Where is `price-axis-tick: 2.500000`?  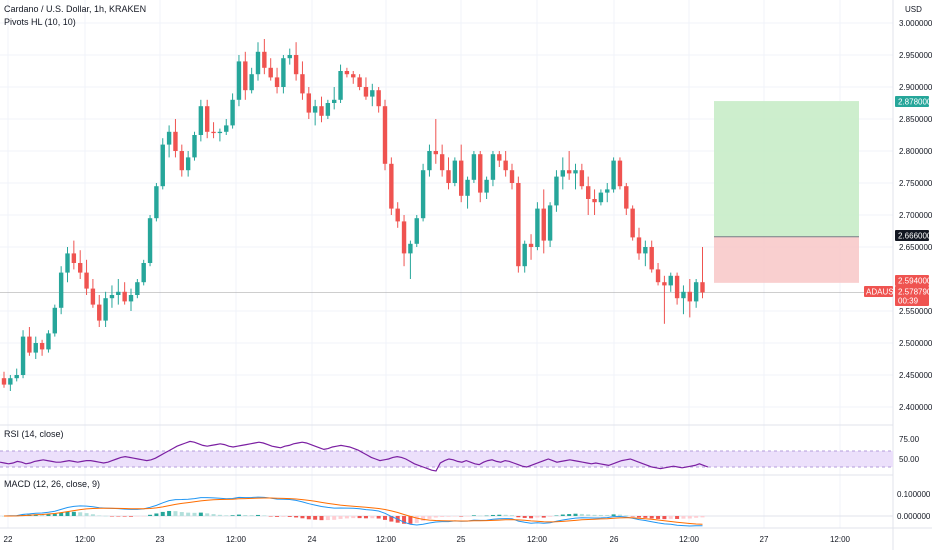
price-axis-tick: 2.500000 is located at coordinates (915, 343).